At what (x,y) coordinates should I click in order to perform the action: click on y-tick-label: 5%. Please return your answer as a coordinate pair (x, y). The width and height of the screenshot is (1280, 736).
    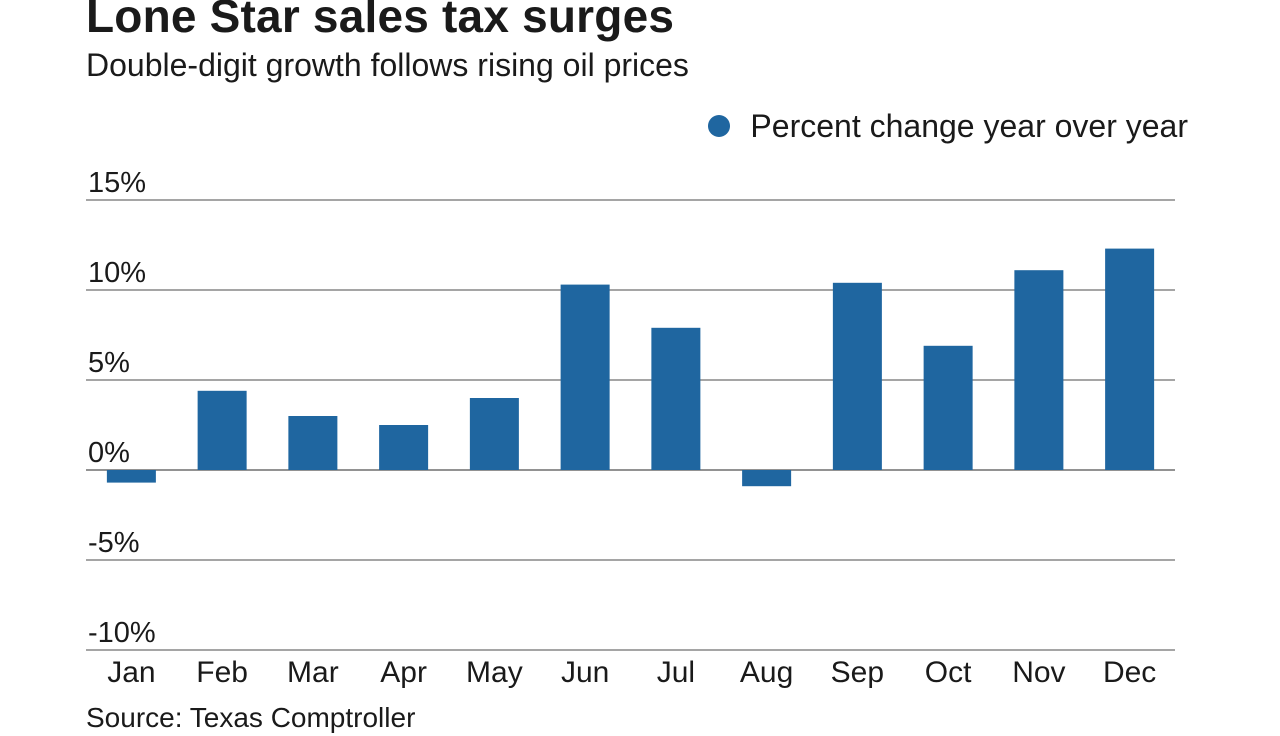
    Looking at the image, I should click on (109, 363).